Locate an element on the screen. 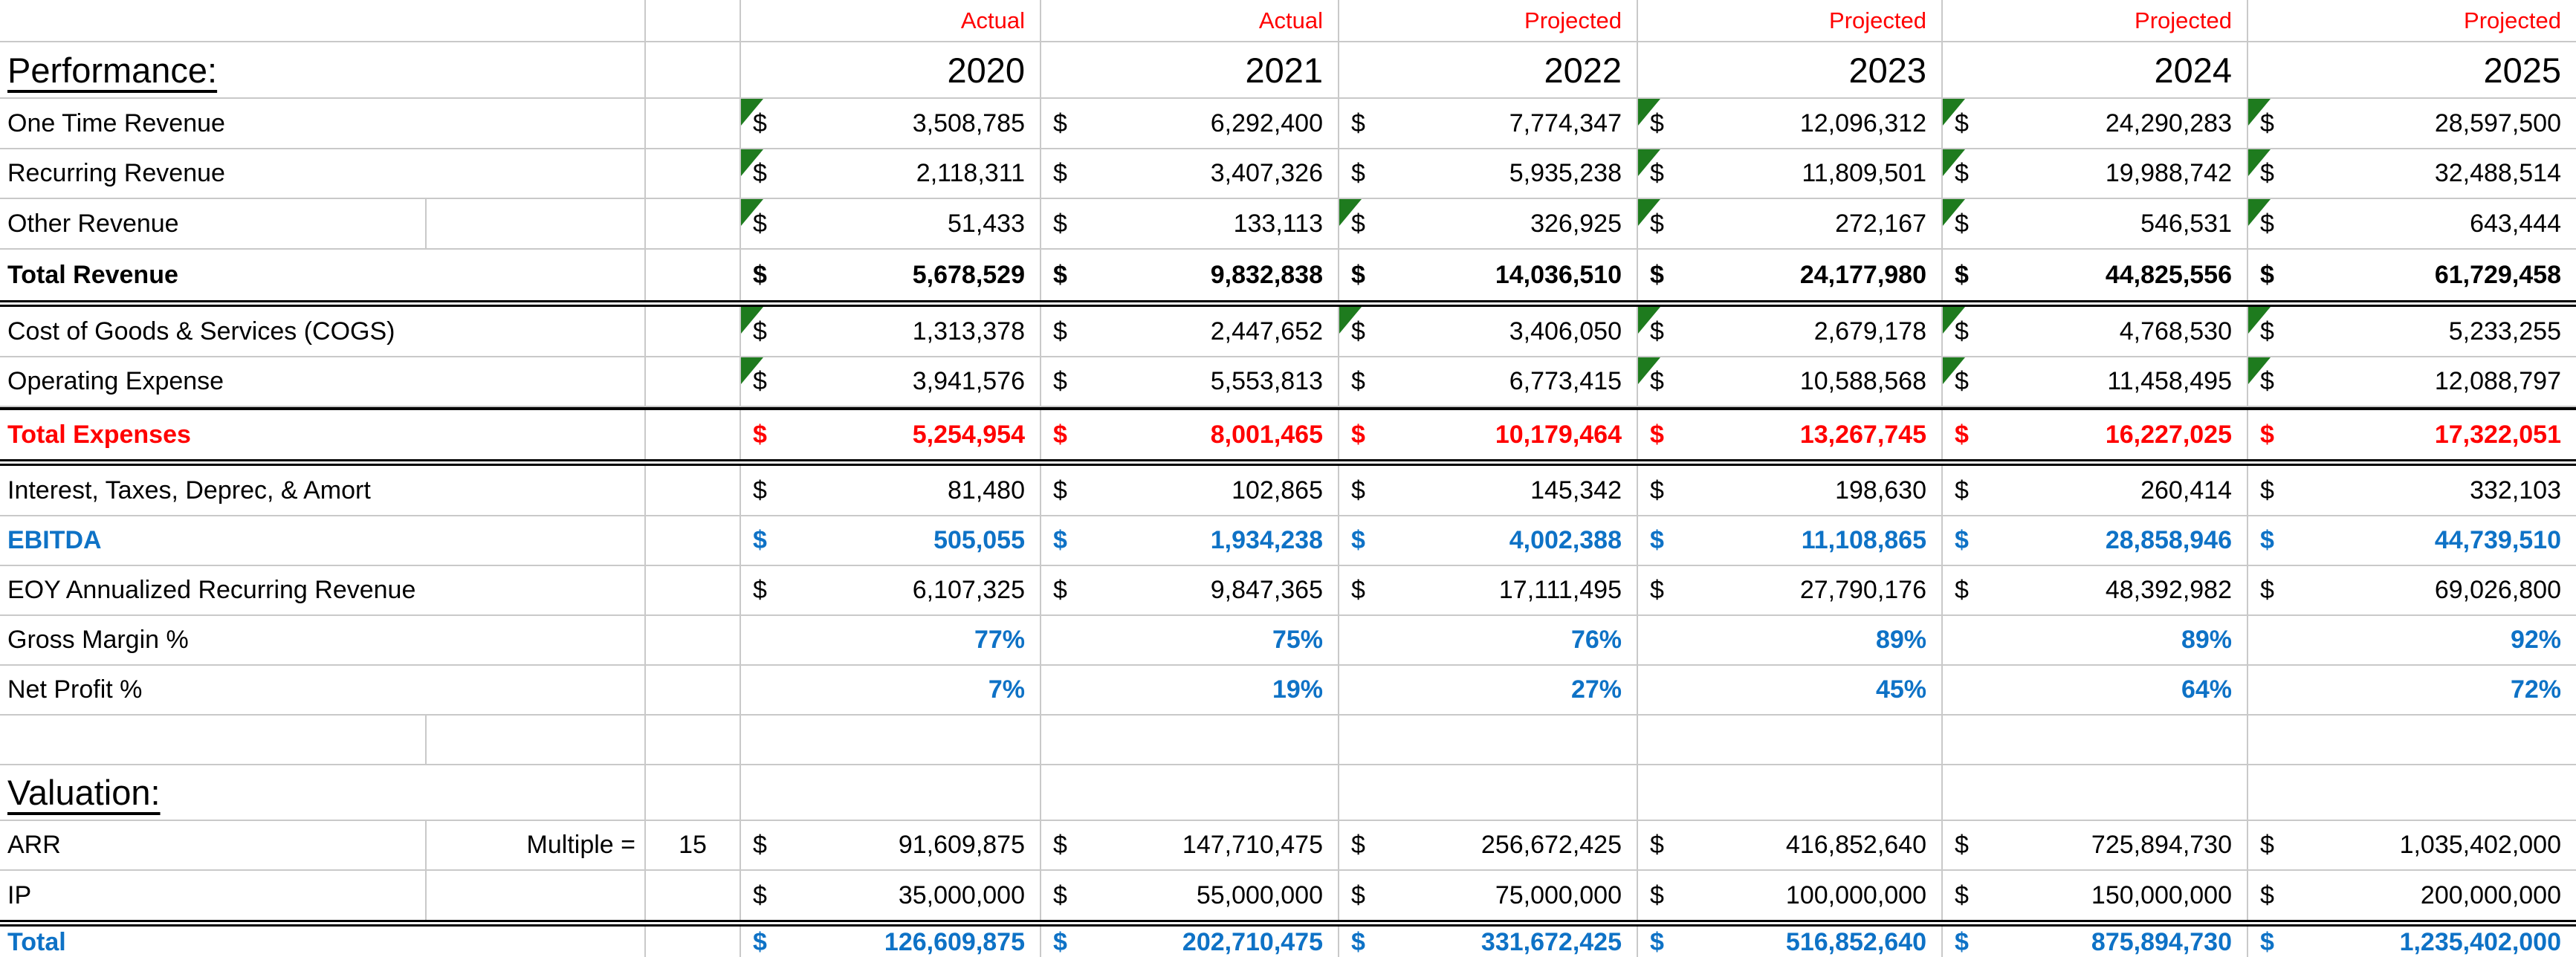 This screenshot has height=957, width=2576. cell-other-revenue-2020: $51,433 is located at coordinates (890, 223).